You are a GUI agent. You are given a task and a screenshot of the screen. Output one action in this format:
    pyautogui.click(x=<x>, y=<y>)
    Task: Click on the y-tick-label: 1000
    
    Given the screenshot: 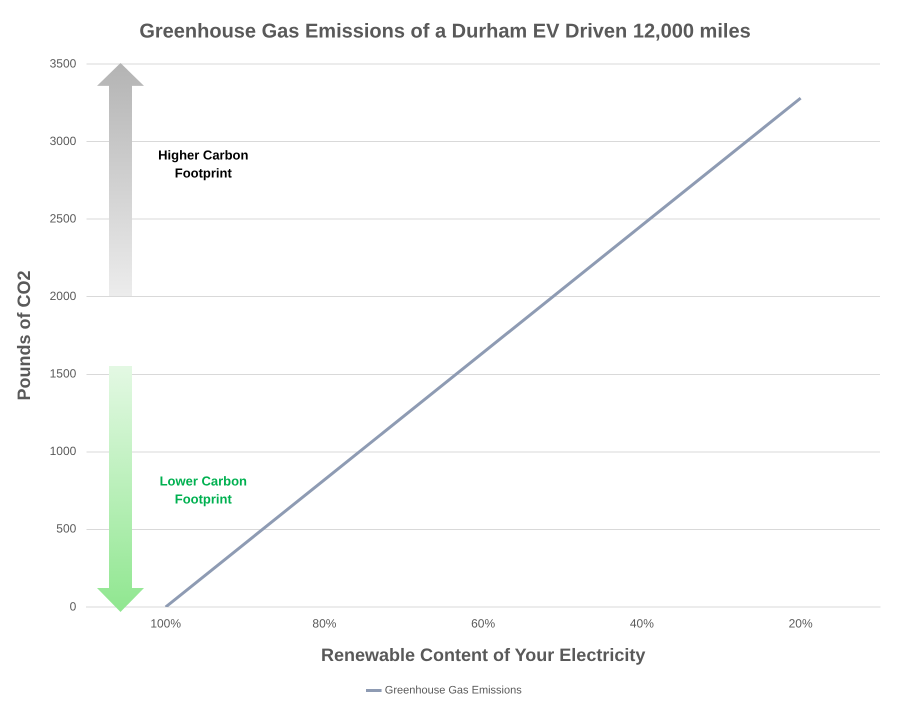 What is the action you would take?
    pyautogui.click(x=63, y=451)
    